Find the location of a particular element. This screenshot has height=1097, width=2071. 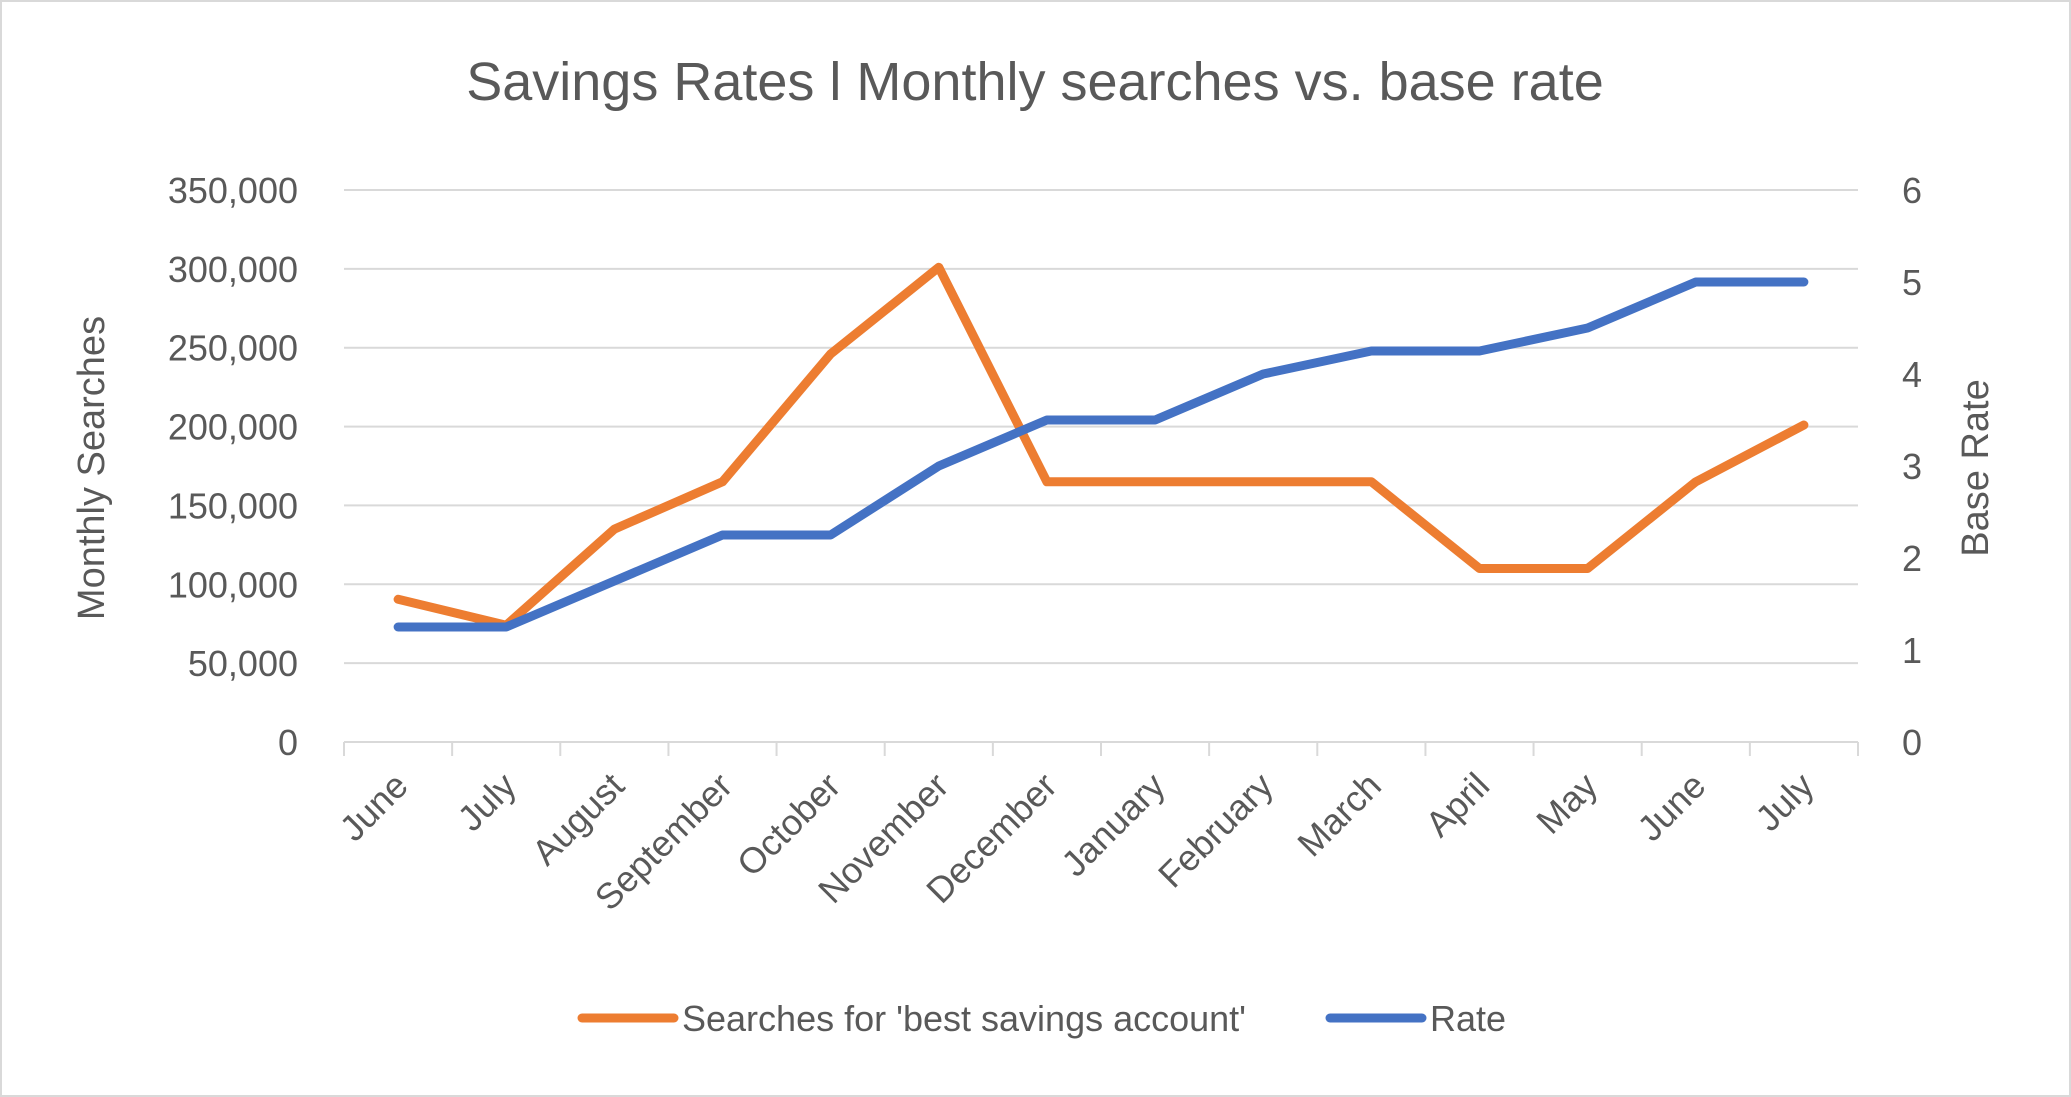

y-tick-label: 100,000 is located at coordinates (233, 584).